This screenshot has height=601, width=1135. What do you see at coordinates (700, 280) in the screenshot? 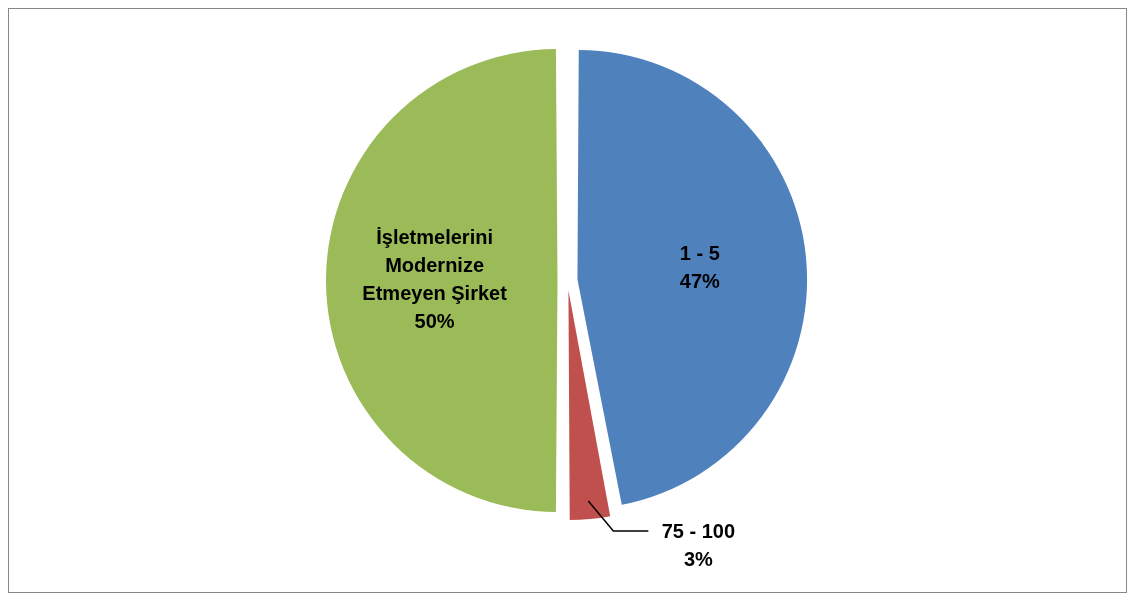
I see `data-label: 47%` at bounding box center [700, 280].